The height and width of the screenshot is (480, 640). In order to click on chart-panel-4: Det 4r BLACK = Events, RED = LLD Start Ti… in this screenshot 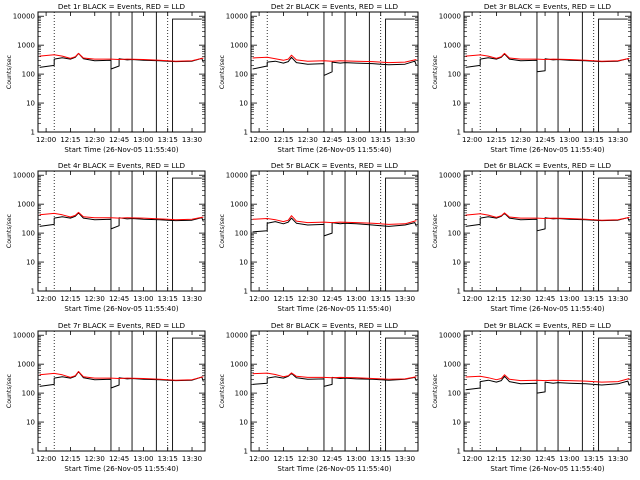, I will do `click(106, 237)`.